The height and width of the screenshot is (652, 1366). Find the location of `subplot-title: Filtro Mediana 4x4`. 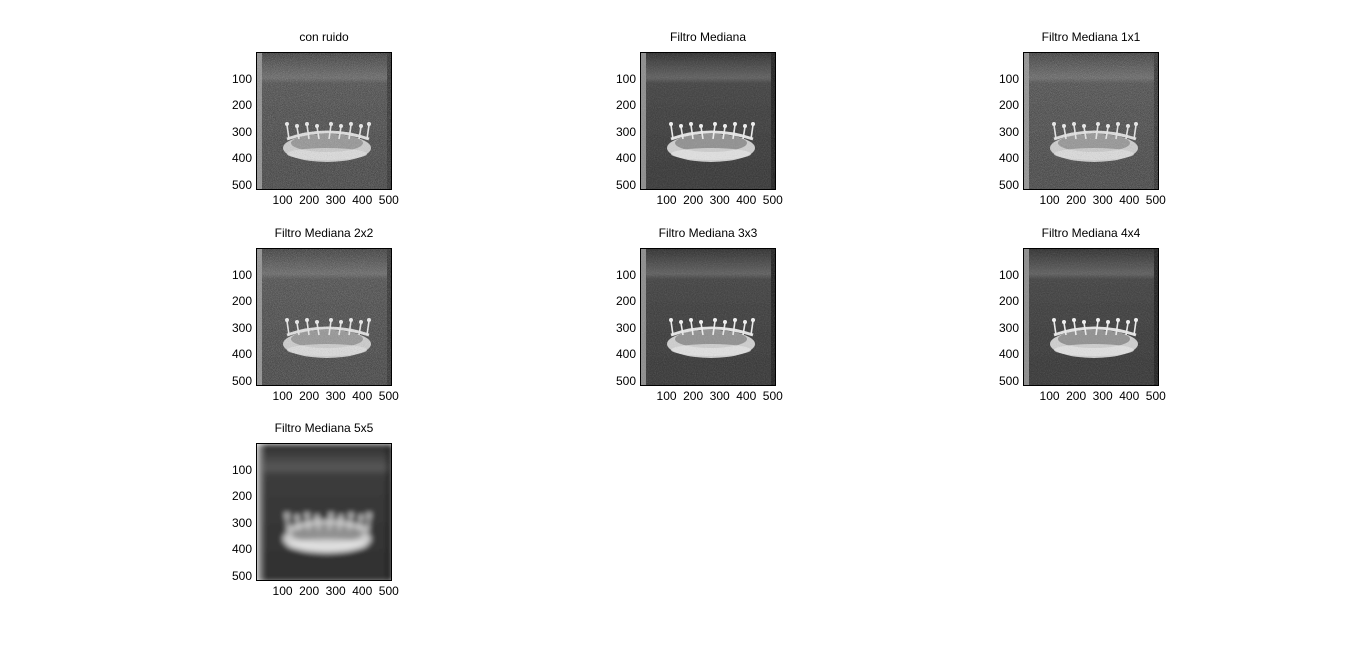

subplot-title: Filtro Mediana 4x4 is located at coordinates (1091, 233).